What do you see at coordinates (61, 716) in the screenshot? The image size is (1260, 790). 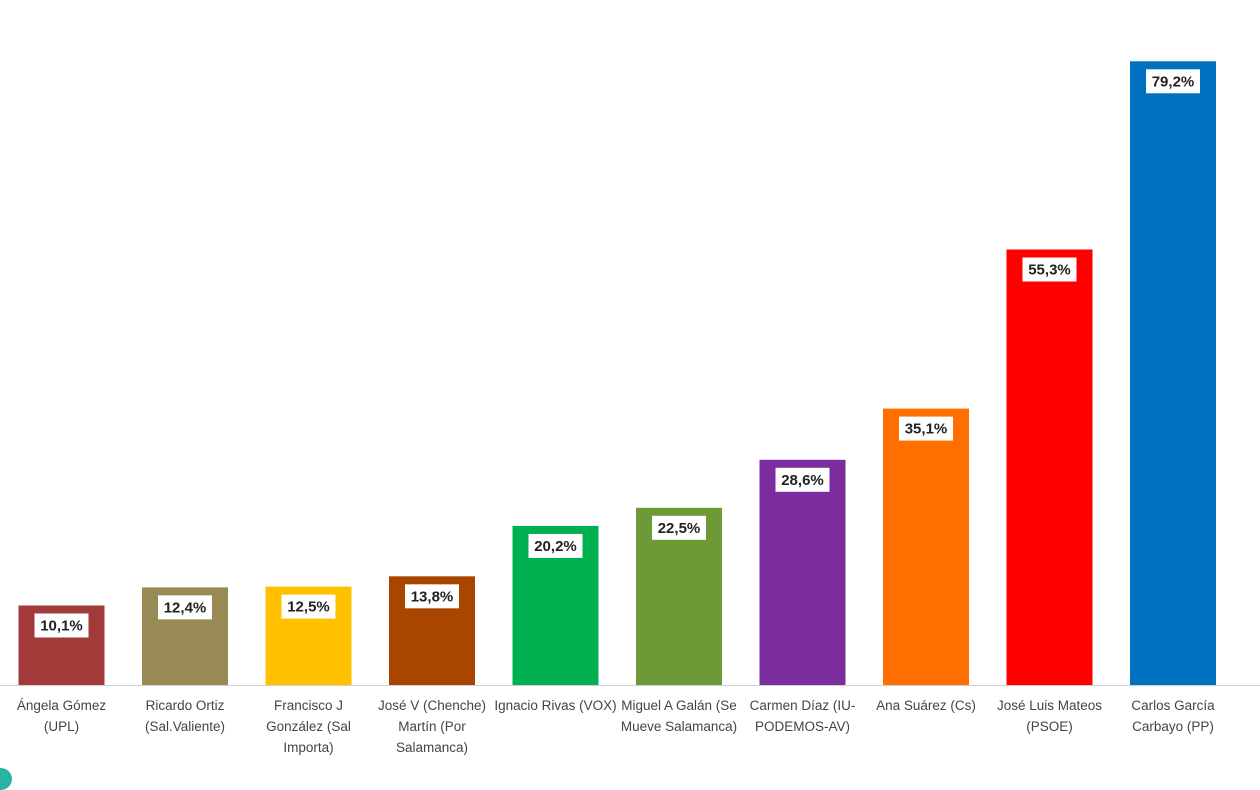 I see `category-label-1: Ángela Gómez (UPL)` at bounding box center [61, 716].